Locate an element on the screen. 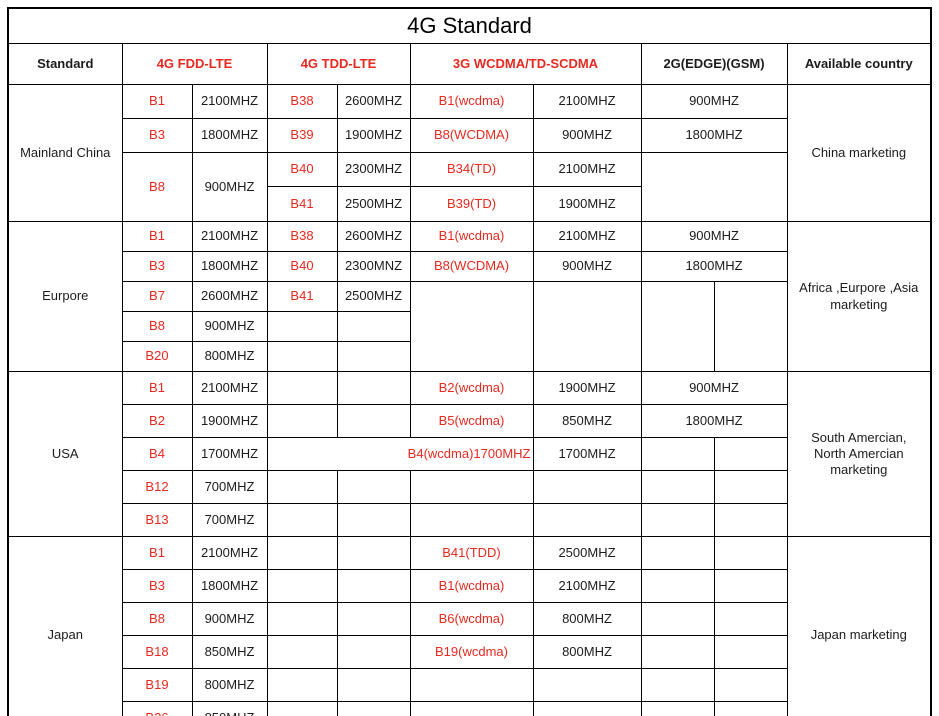  region-cell: Japan is located at coordinates (65, 626).